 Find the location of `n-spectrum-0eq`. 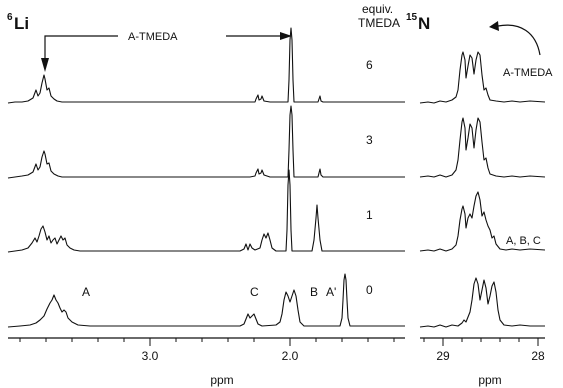

n-spectrum-0eq is located at coordinates (482, 302).